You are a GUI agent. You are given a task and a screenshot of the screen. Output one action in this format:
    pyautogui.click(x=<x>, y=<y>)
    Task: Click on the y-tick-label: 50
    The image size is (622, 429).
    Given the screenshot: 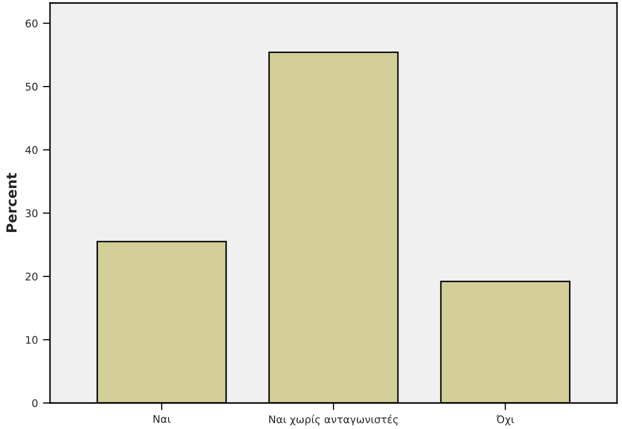 What is the action you would take?
    pyautogui.click(x=32, y=86)
    